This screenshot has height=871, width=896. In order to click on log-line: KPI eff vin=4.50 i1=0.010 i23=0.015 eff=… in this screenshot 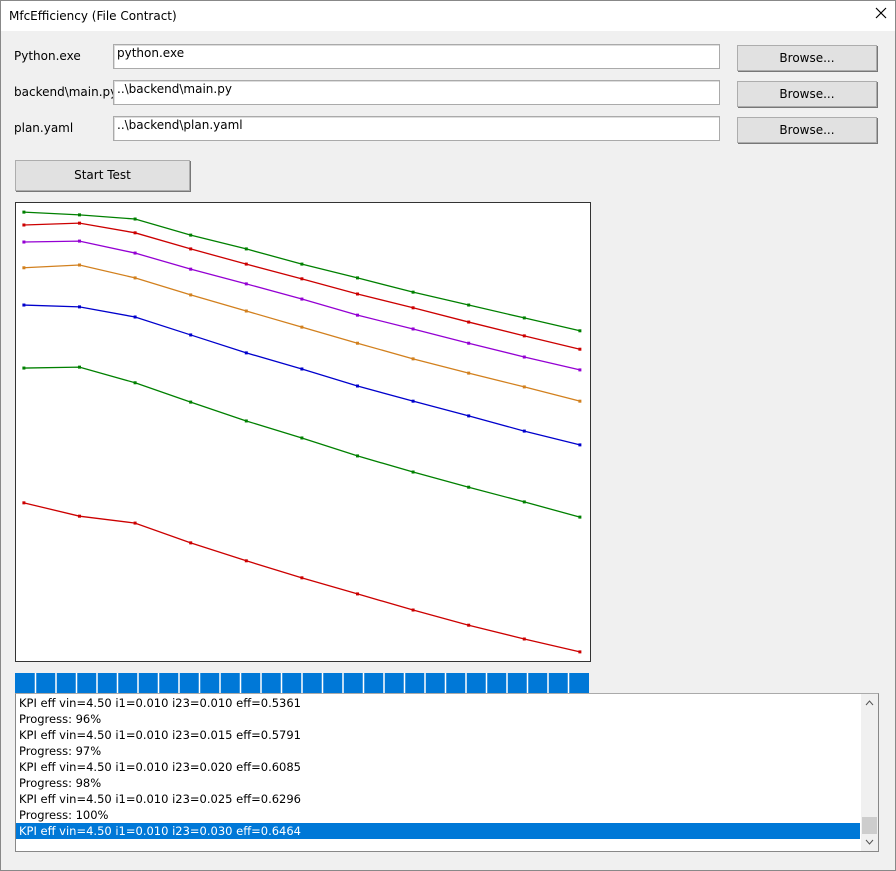, I will do `click(160, 735)`.